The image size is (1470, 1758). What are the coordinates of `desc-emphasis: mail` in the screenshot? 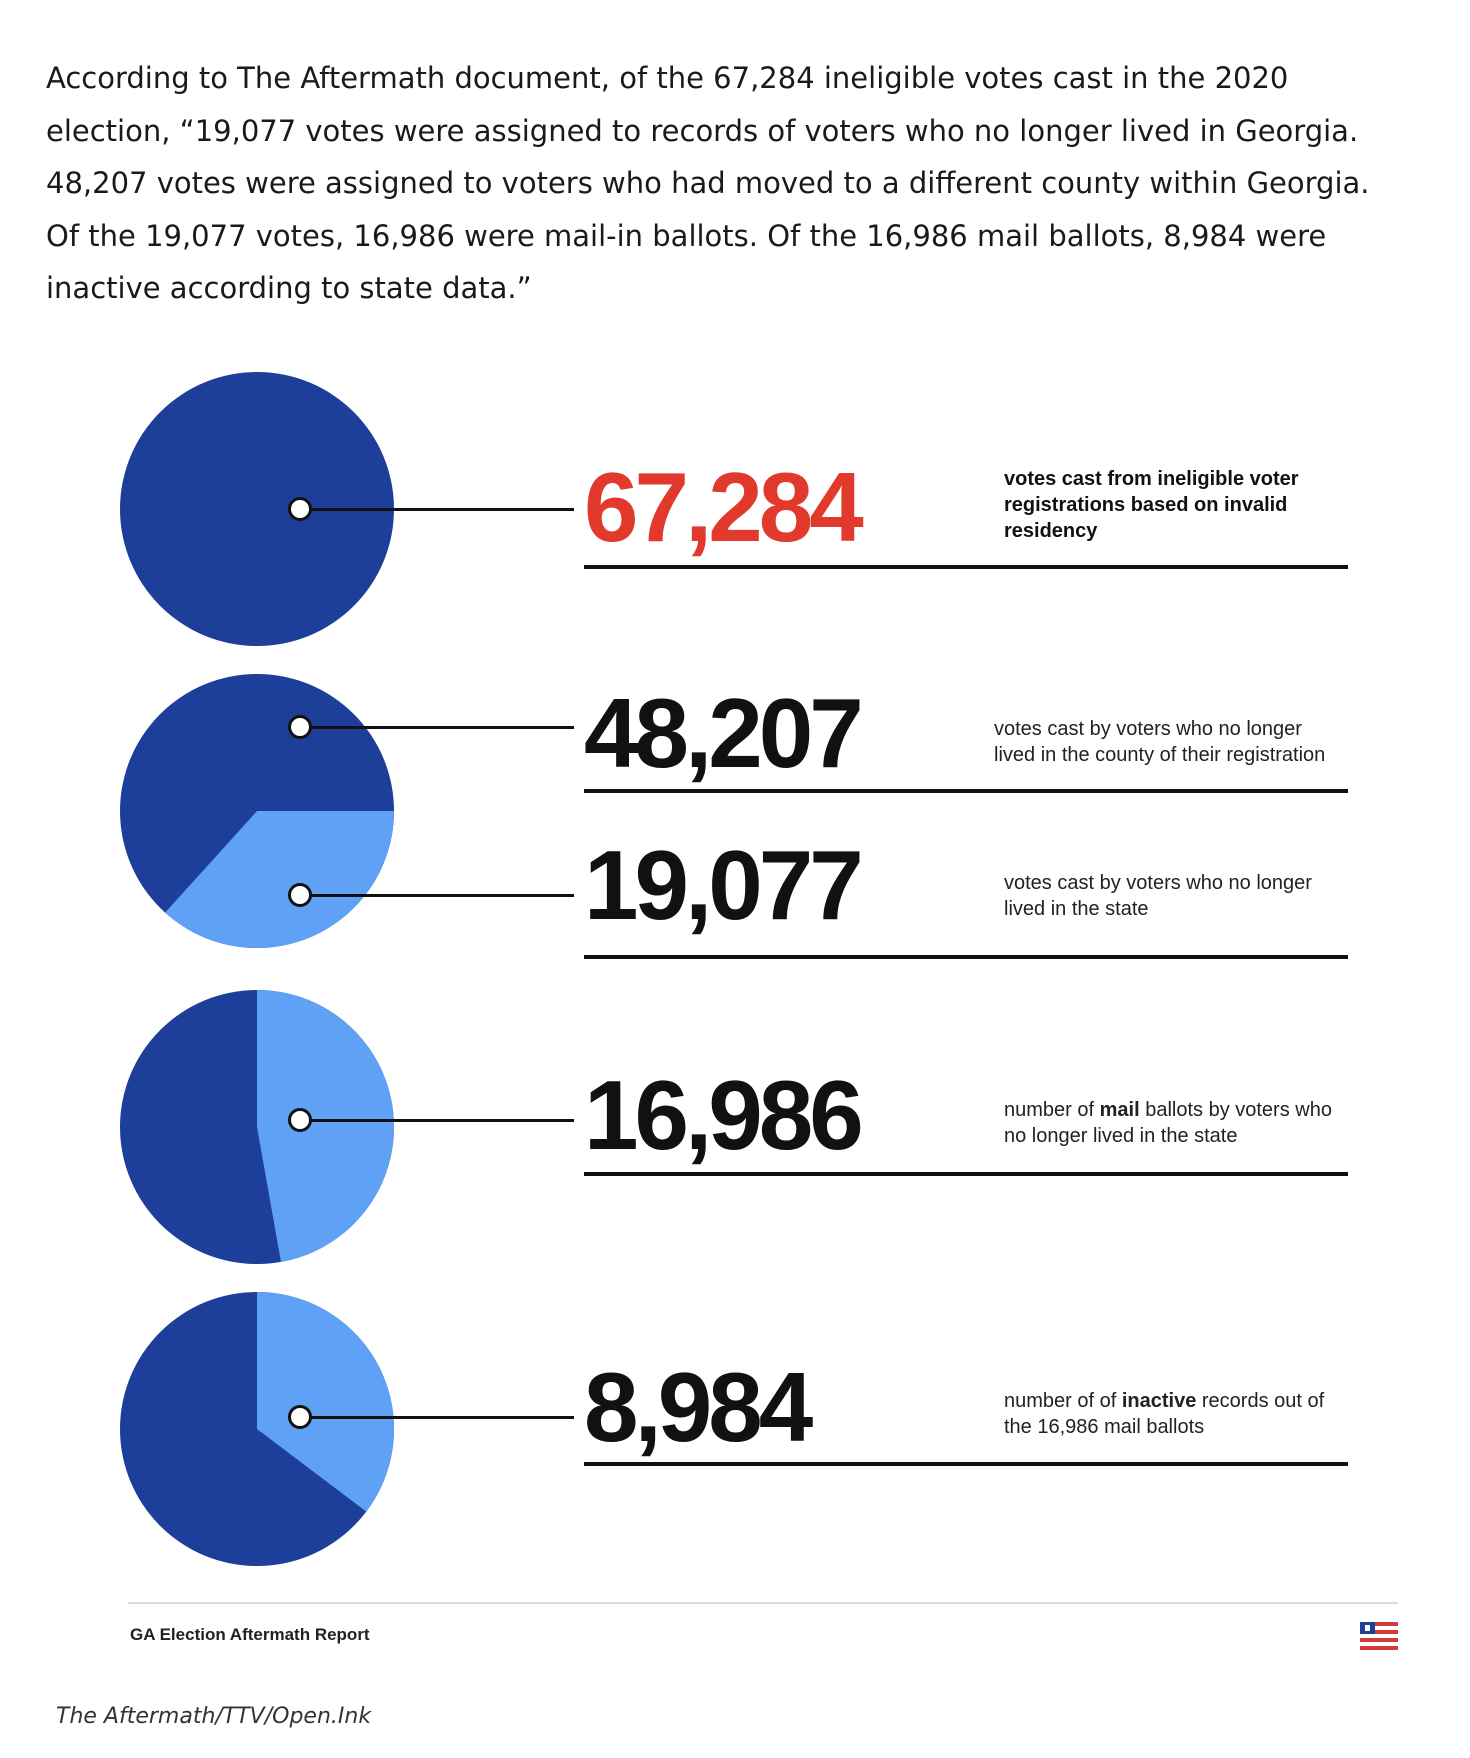 It's located at (1119, 1110).